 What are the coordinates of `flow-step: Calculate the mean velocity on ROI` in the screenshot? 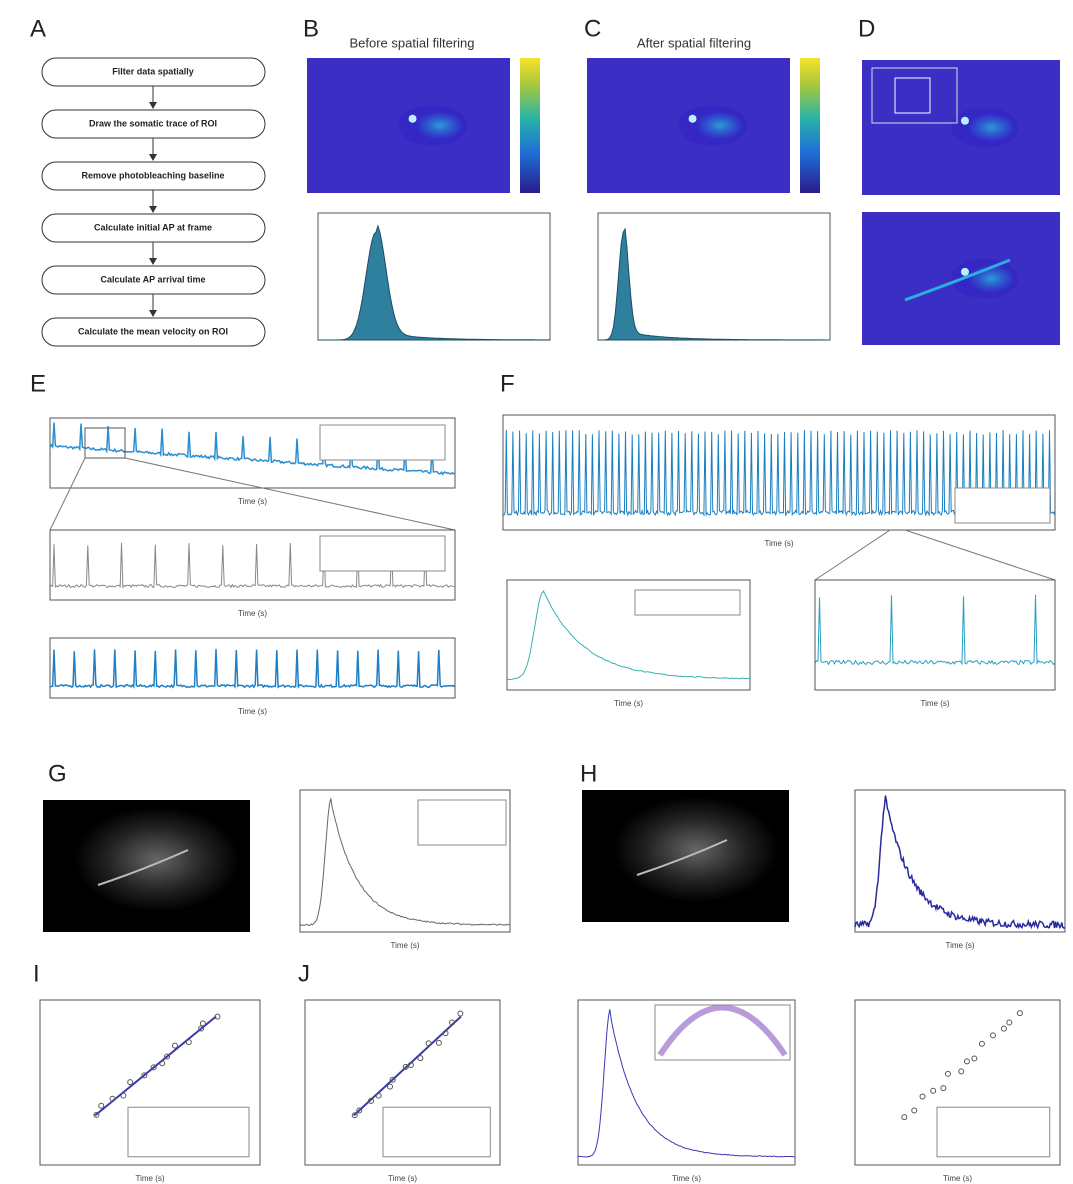 It's located at (153, 331).